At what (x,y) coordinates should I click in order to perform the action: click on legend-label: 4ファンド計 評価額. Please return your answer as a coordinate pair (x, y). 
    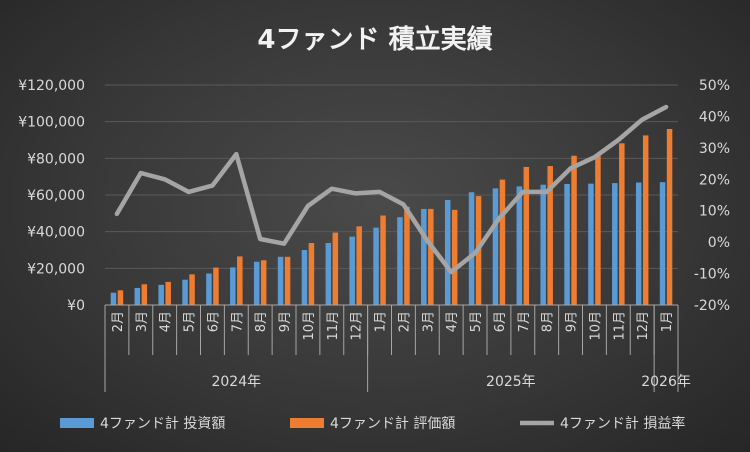
    Looking at the image, I should click on (392, 424).